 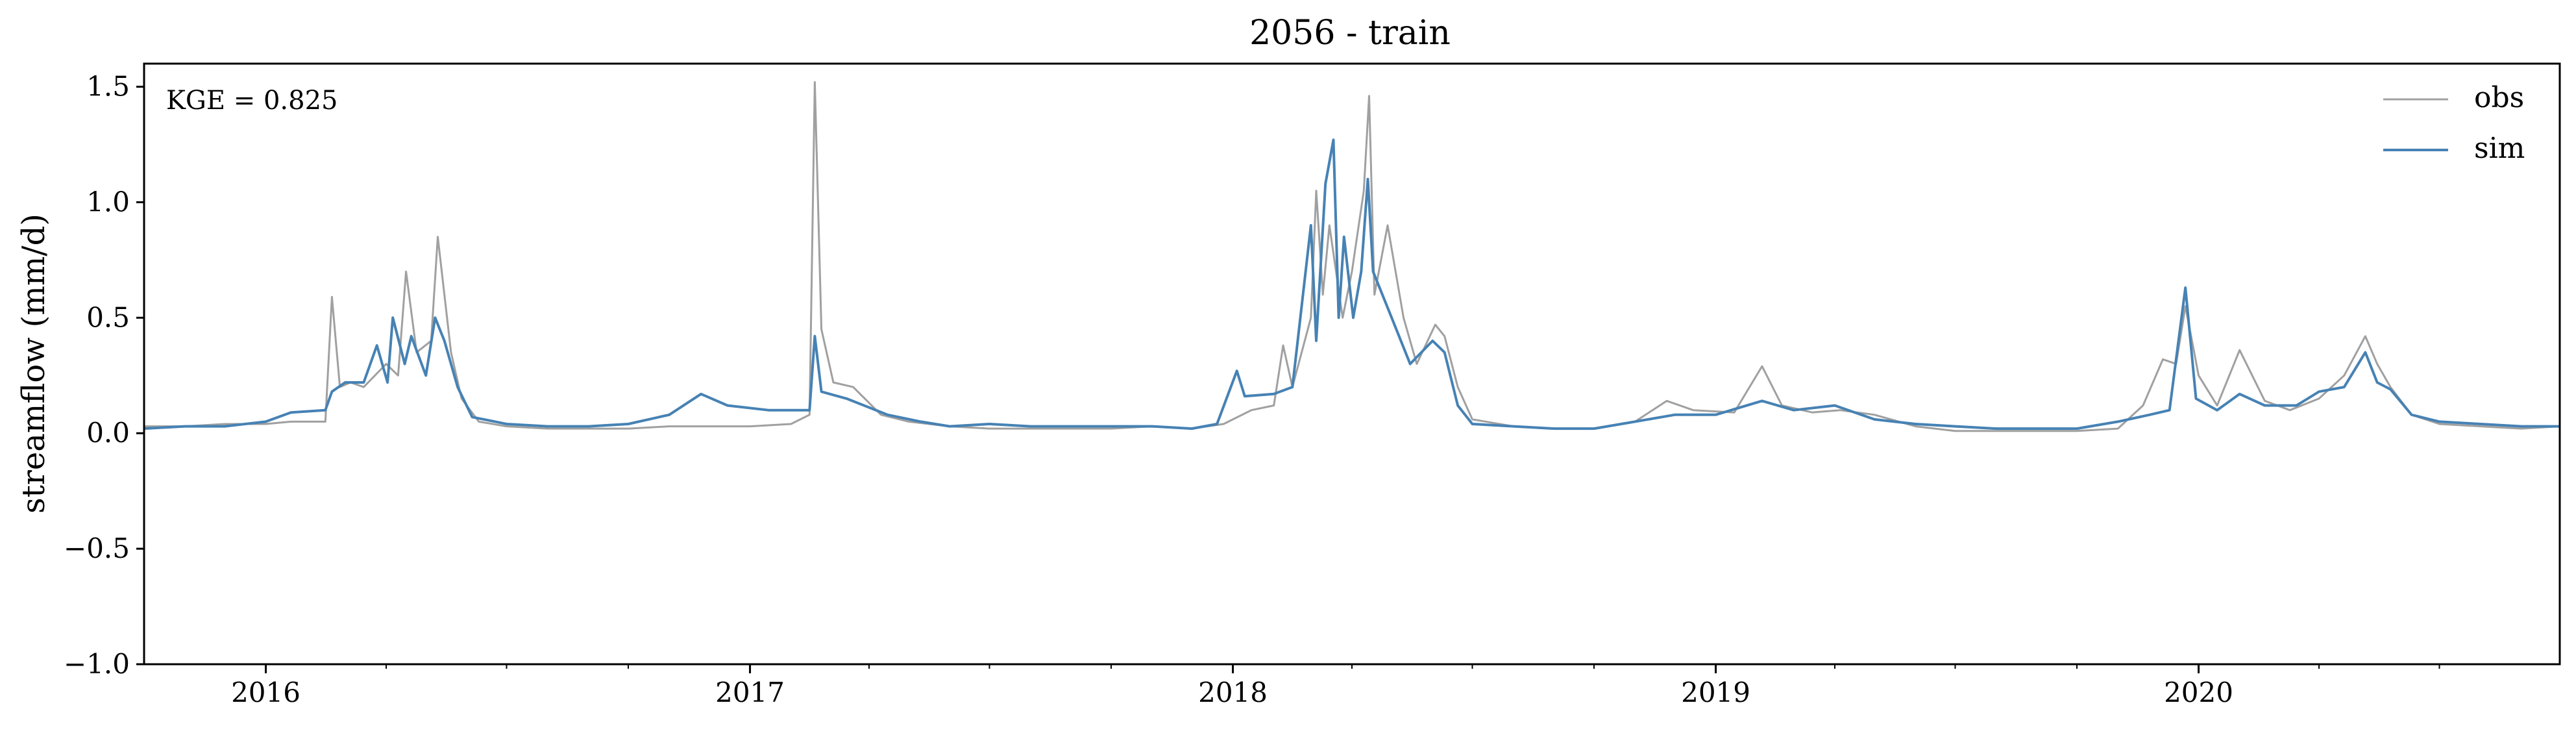 I want to click on legend-label-obs: obs, so click(x=2499, y=97).